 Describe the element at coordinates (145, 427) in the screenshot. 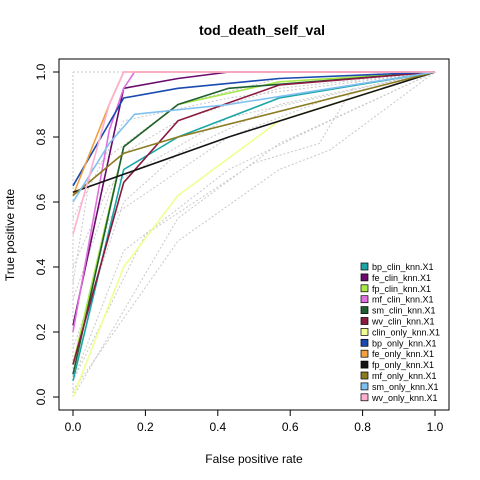

I see `x-tick-label: 0.2` at that location.